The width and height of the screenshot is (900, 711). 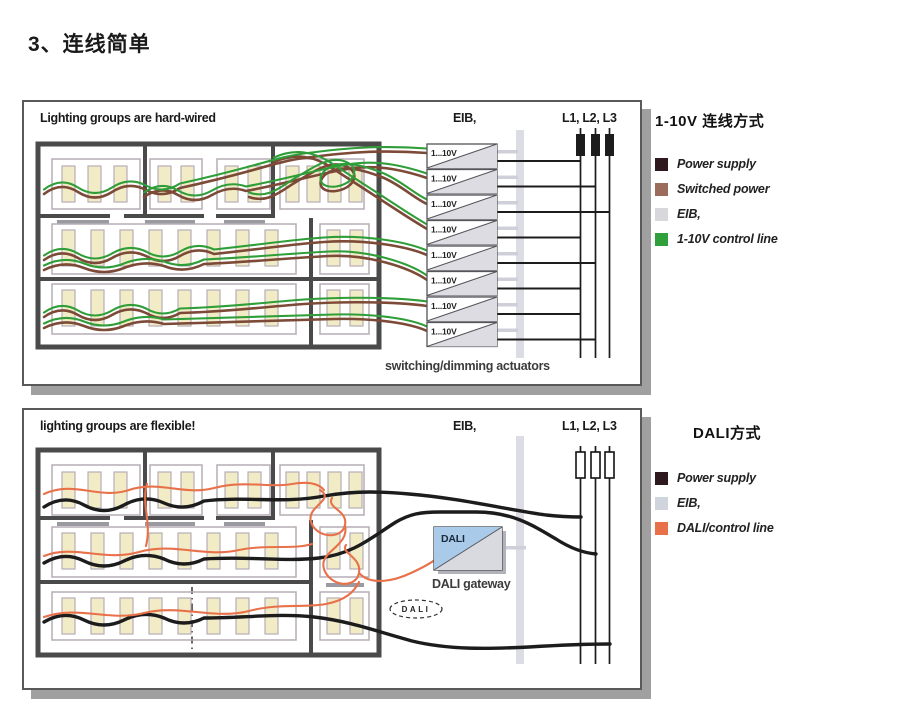 I want to click on panel2-eib-label: EIB,, so click(x=464, y=426).